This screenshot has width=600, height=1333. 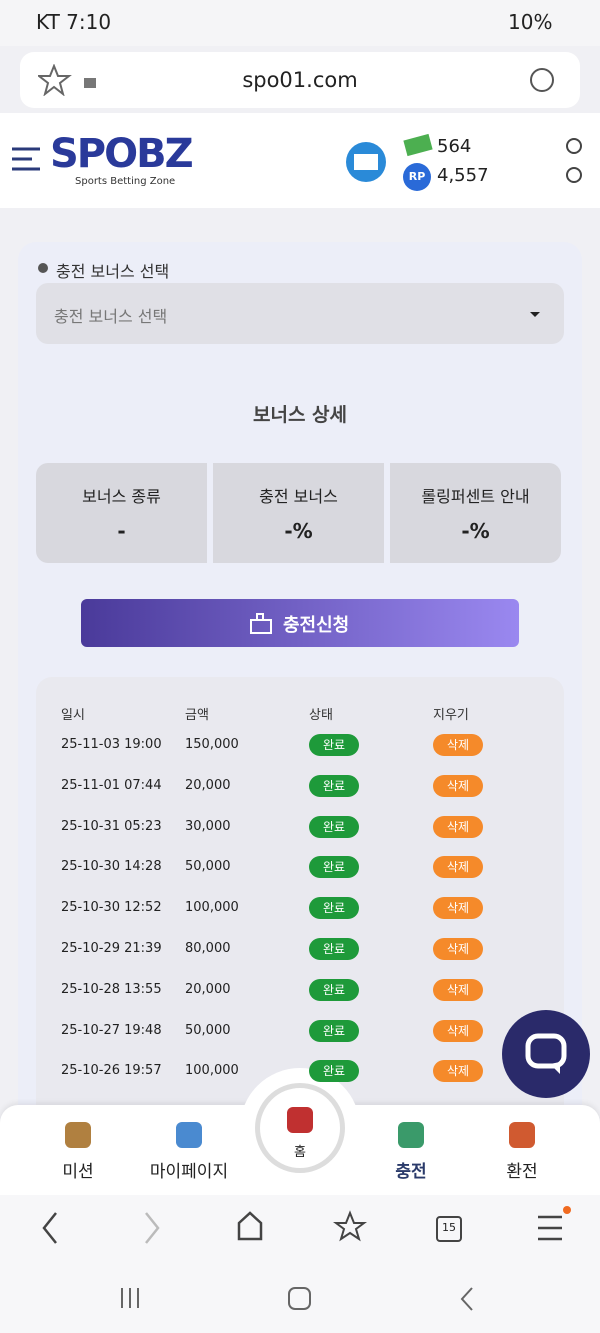 What do you see at coordinates (122, 154) in the screenshot?
I see `logo: SPOBZ` at bounding box center [122, 154].